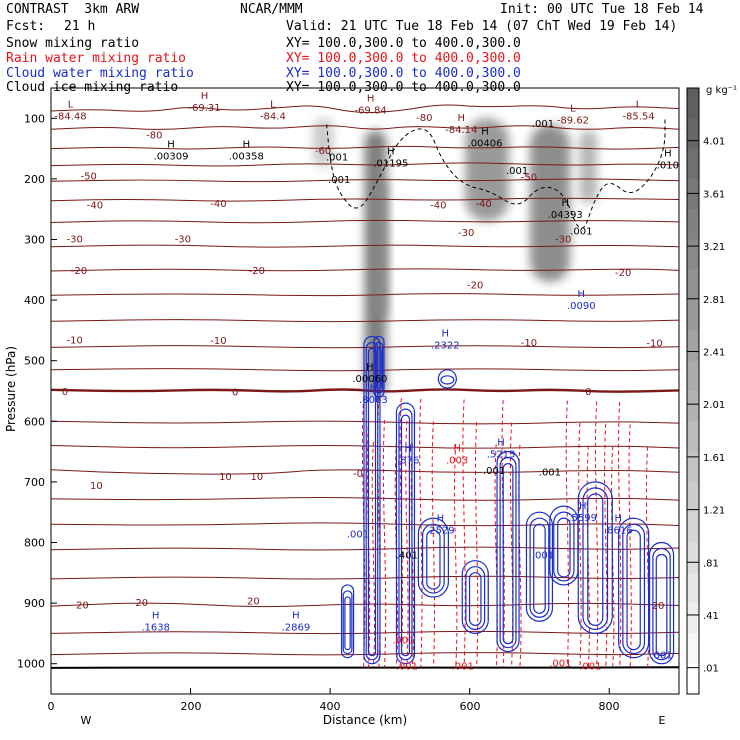 The width and height of the screenshot is (740, 740). What do you see at coordinates (494, 471) in the screenshot?
I see `contour-value-label-5: .001` at bounding box center [494, 471].